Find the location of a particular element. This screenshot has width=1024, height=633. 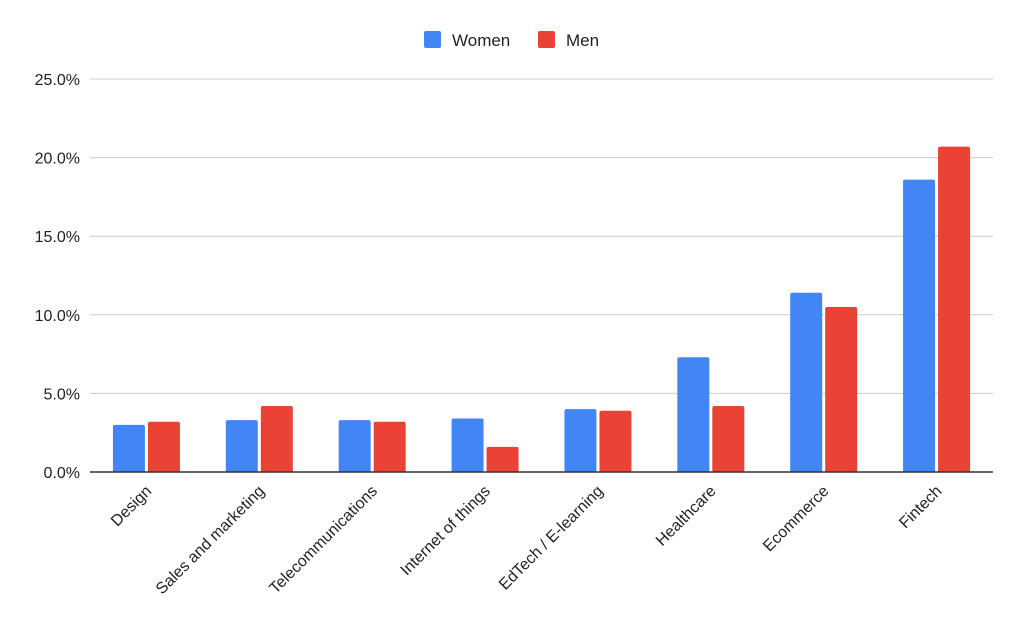

legend: Women Men is located at coordinates (511, 40).